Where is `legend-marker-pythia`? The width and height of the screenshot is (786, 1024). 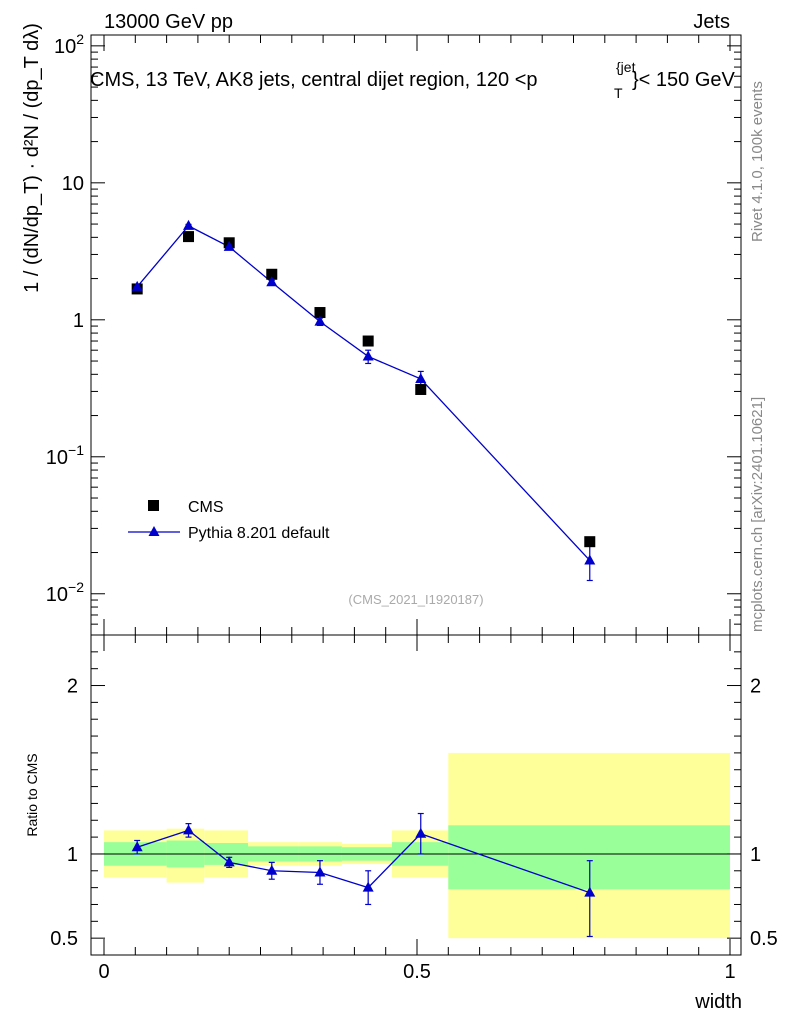
legend-marker-pythia is located at coordinates (154, 531).